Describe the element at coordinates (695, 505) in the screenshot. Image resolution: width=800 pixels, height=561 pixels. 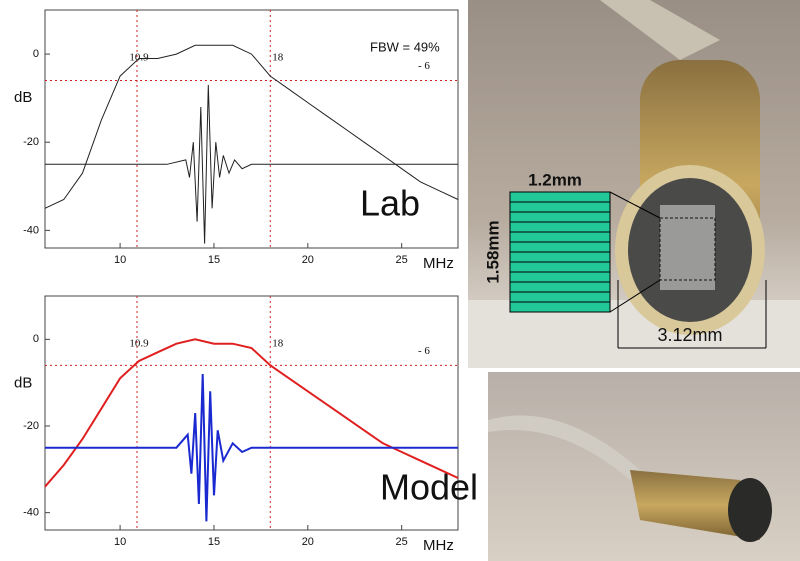
I see `tube-body` at that location.